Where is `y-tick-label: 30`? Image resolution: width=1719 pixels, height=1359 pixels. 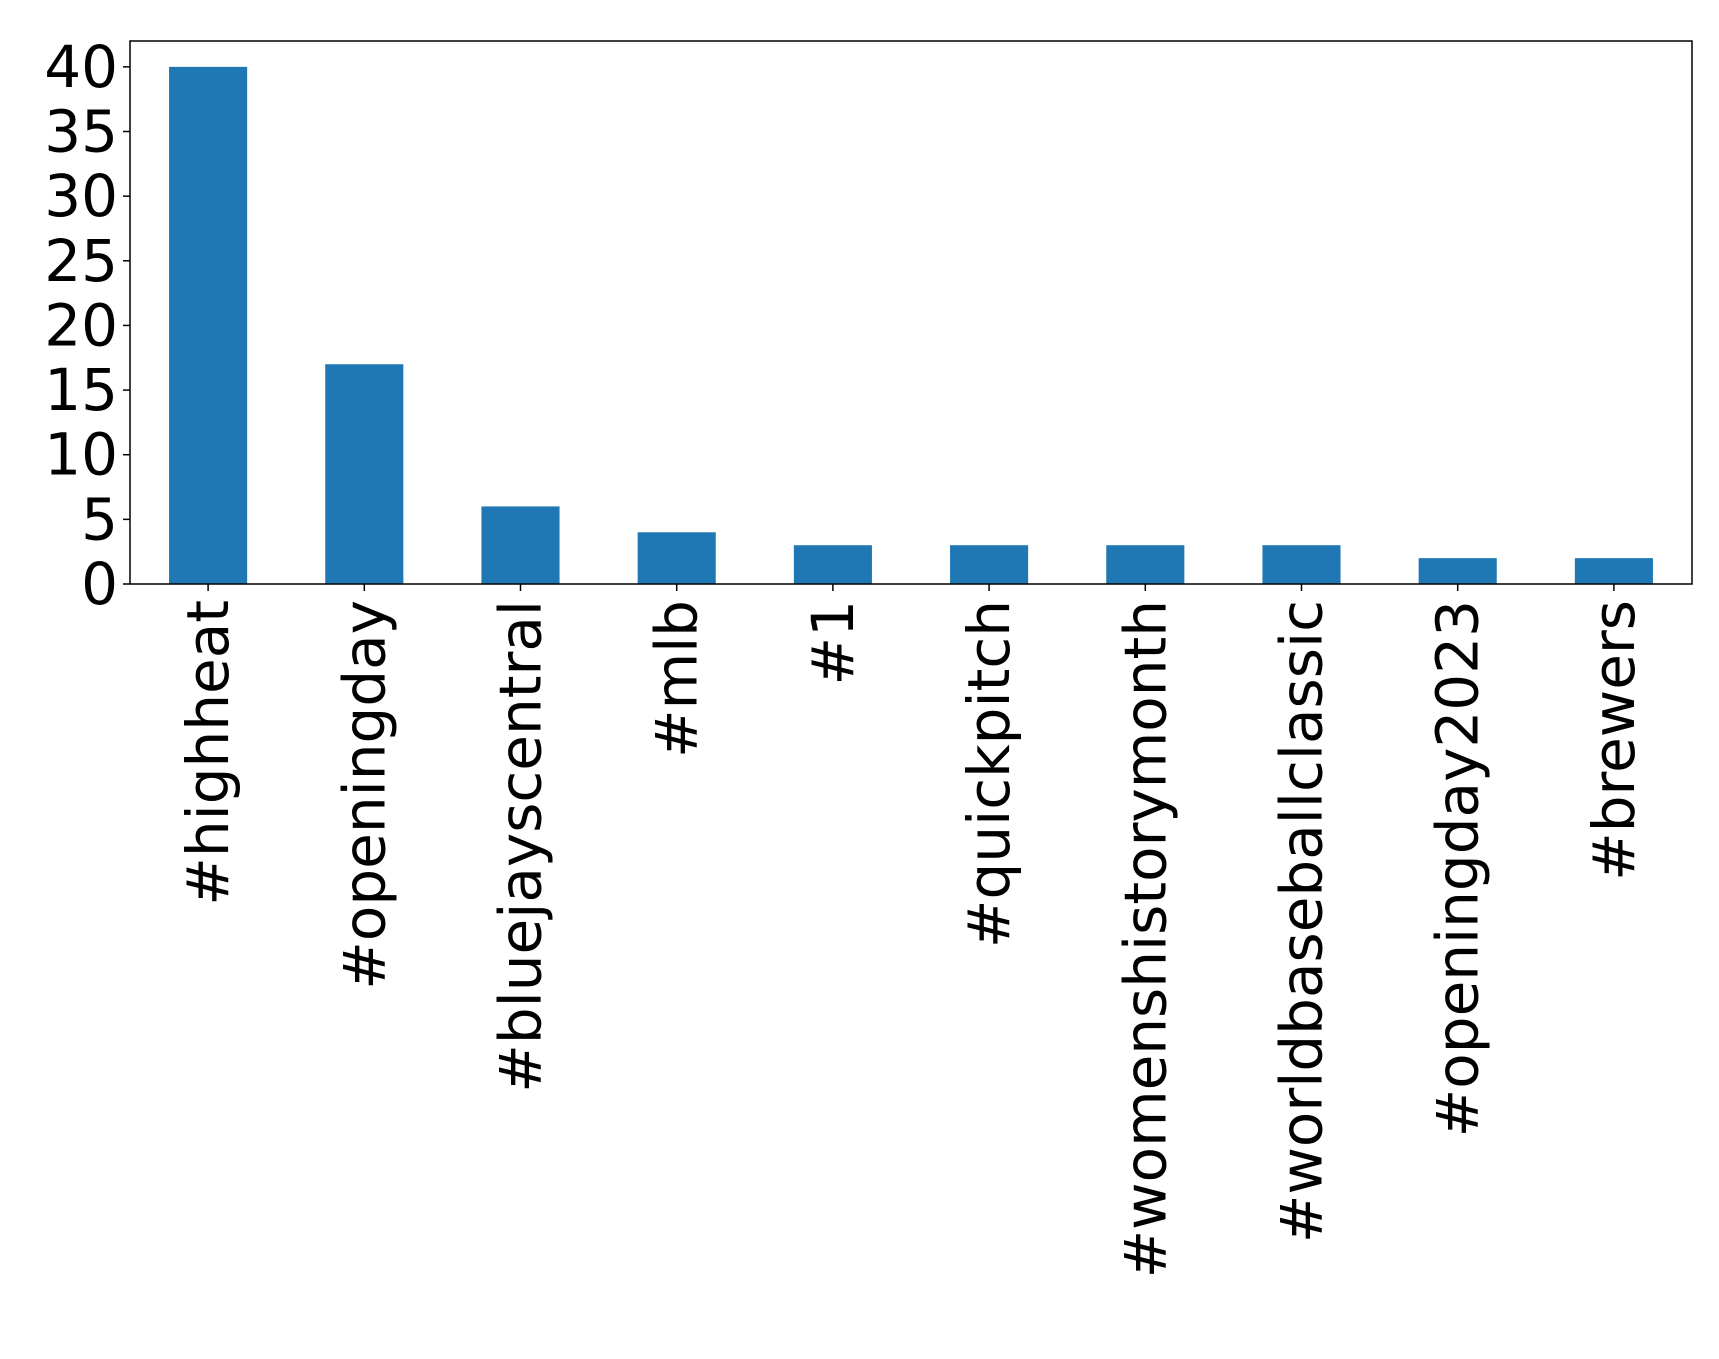
y-tick-label: 30 is located at coordinates (81, 196).